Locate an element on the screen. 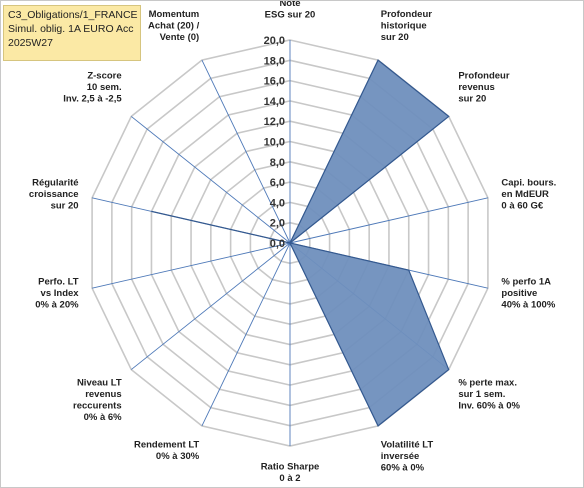  tick-label: 2,0 is located at coordinates (277, 224).